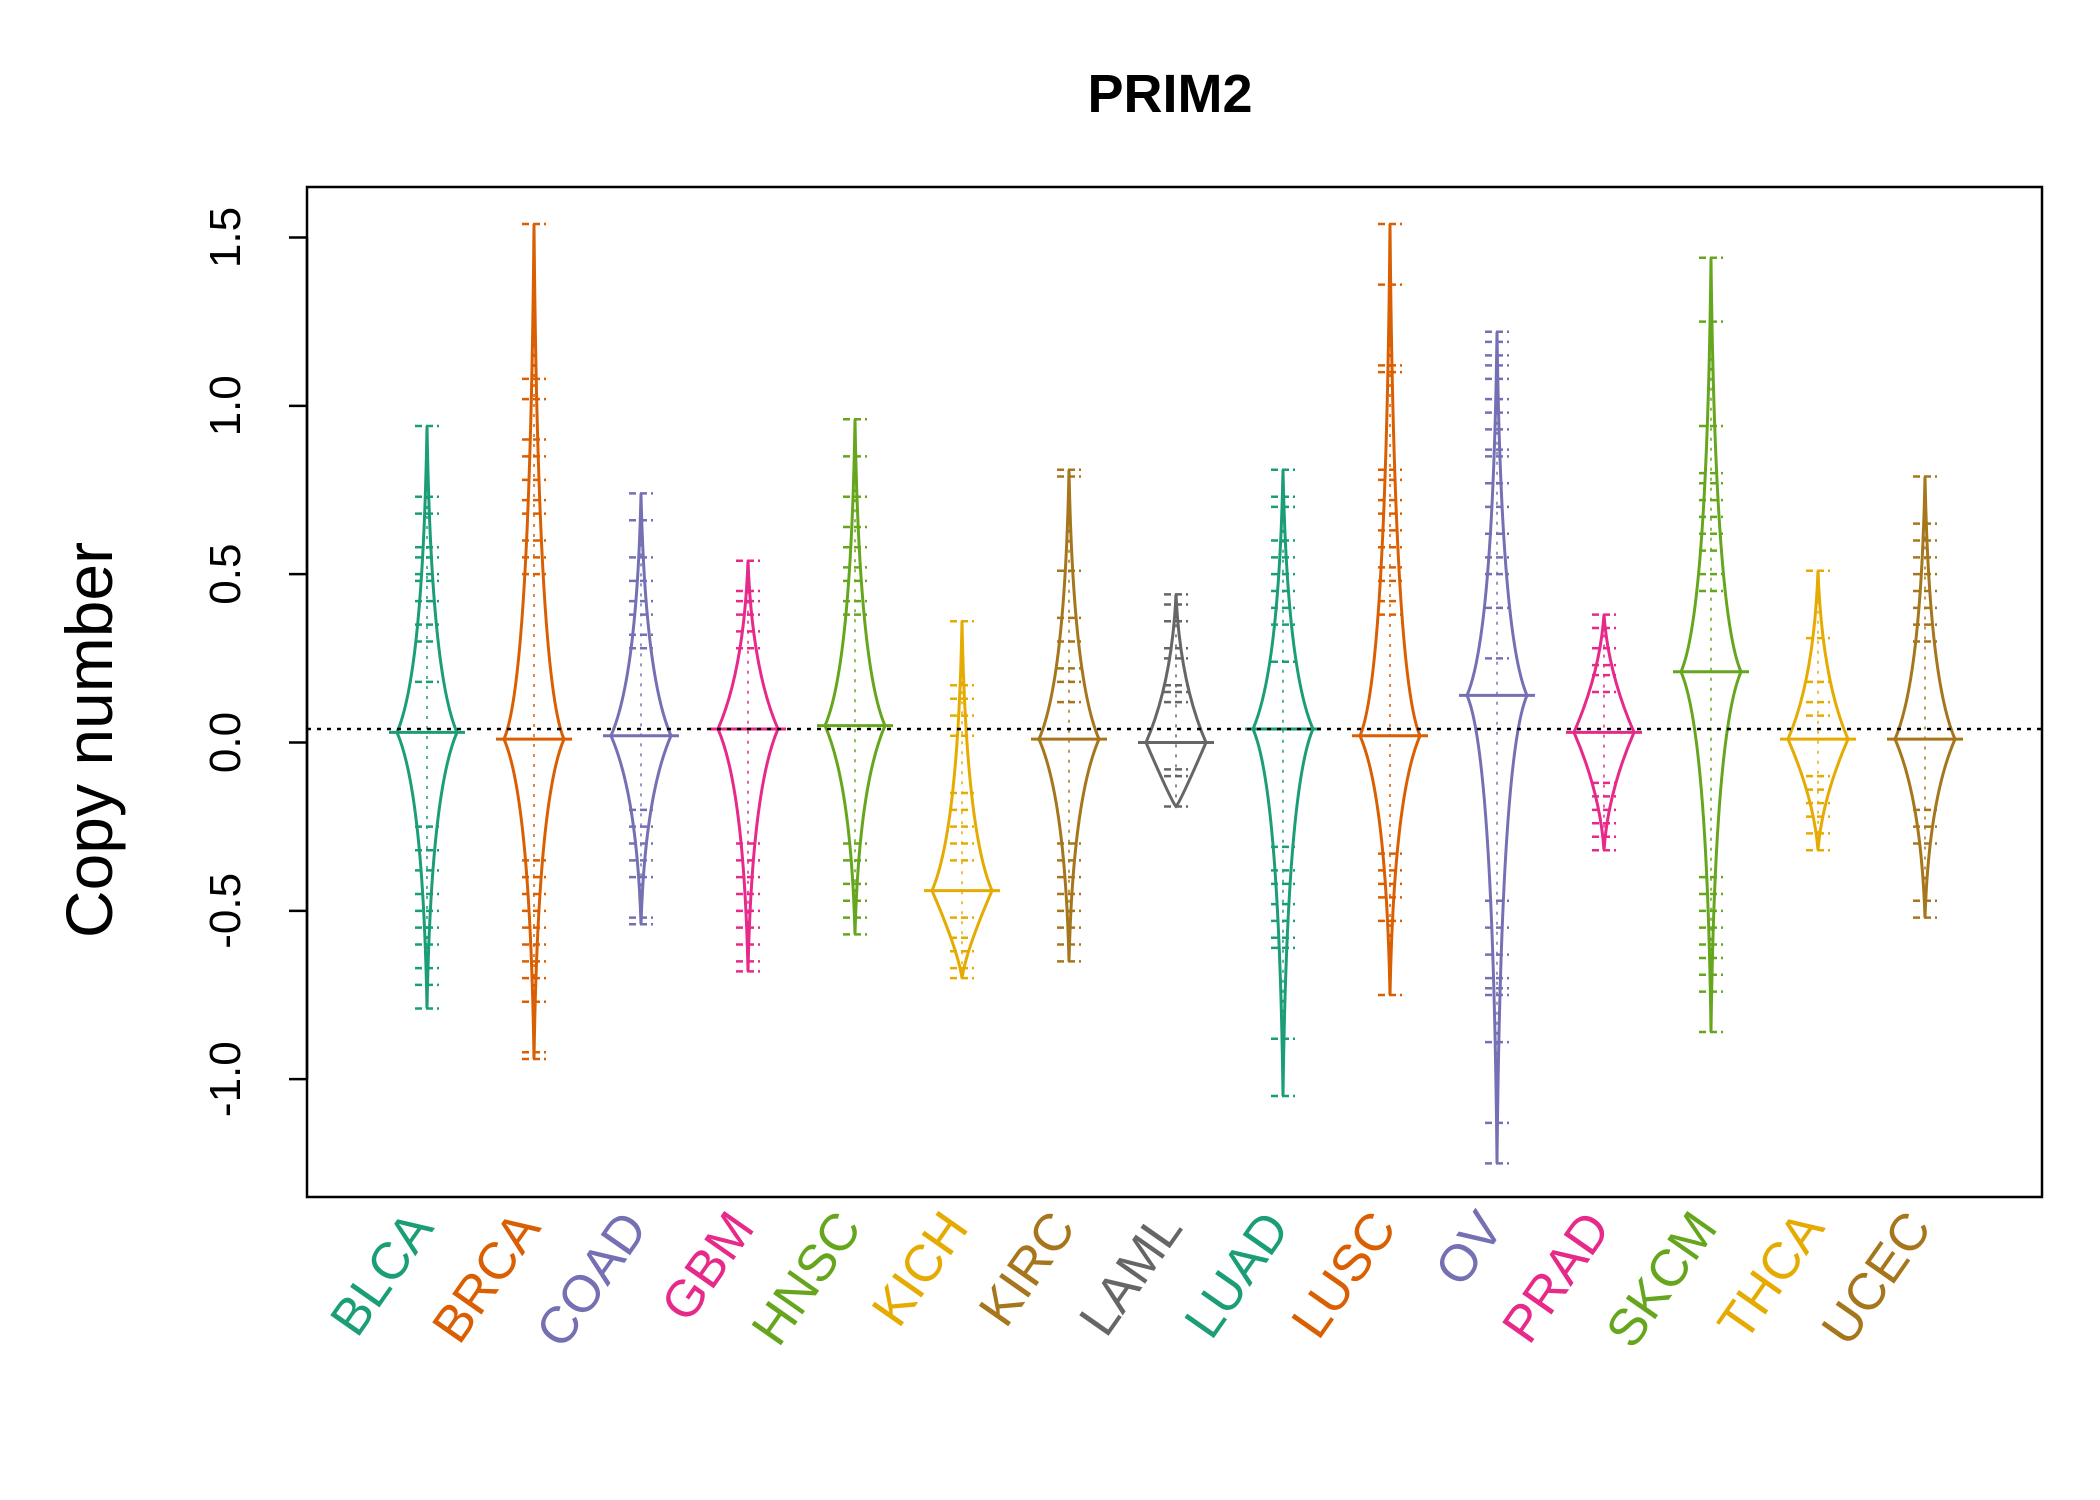  What do you see at coordinates (225, 911) in the screenshot?
I see `y-tick-label: -0.5` at bounding box center [225, 911].